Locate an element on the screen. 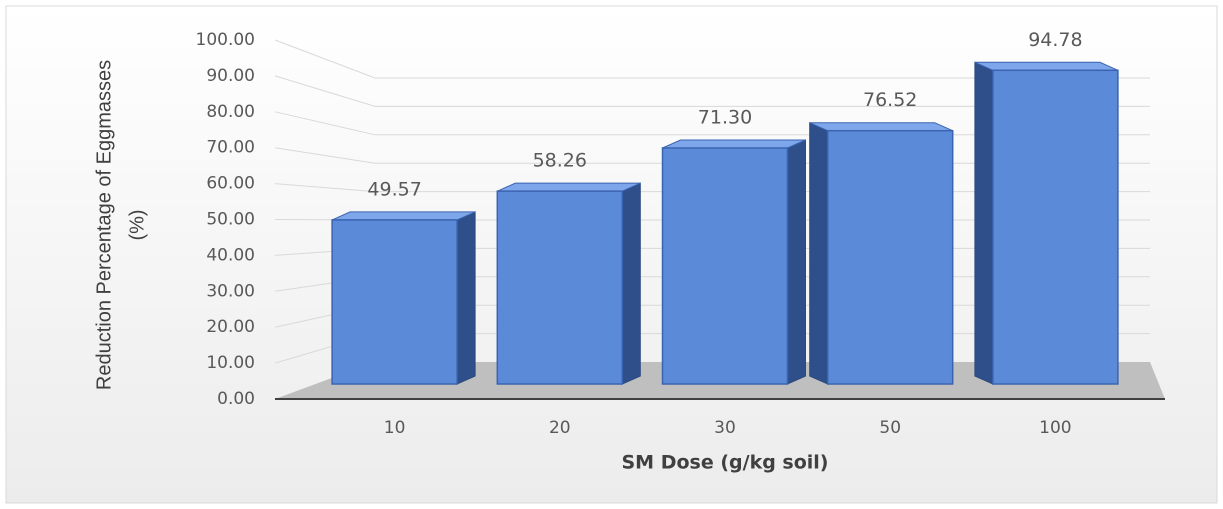 This screenshot has height=509, width=1223. y-tick-label: 0.00 is located at coordinates (236, 399).